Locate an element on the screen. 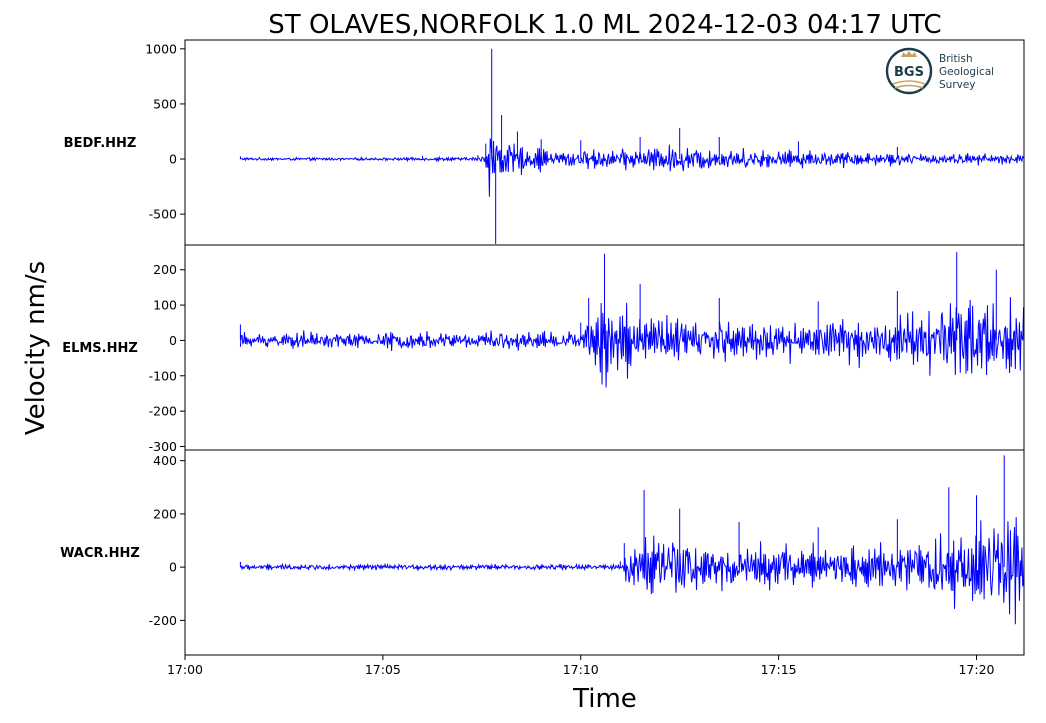 This screenshot has width=1046, height=723. x-tick-label: 17:05 is located at coordinates (383, 669).